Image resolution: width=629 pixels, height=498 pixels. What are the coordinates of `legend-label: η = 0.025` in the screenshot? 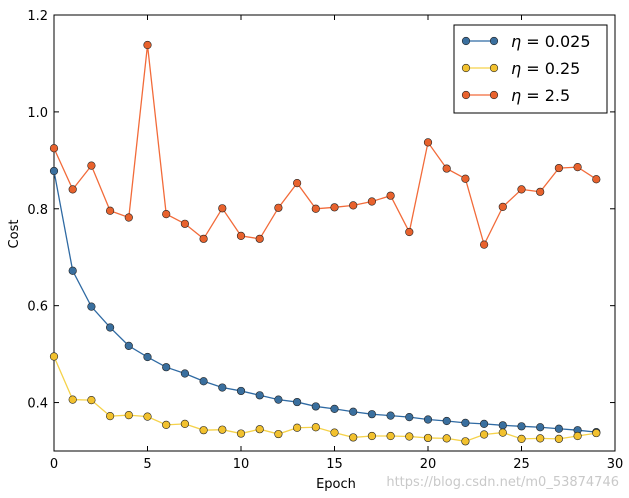 It's located at (551, 41).